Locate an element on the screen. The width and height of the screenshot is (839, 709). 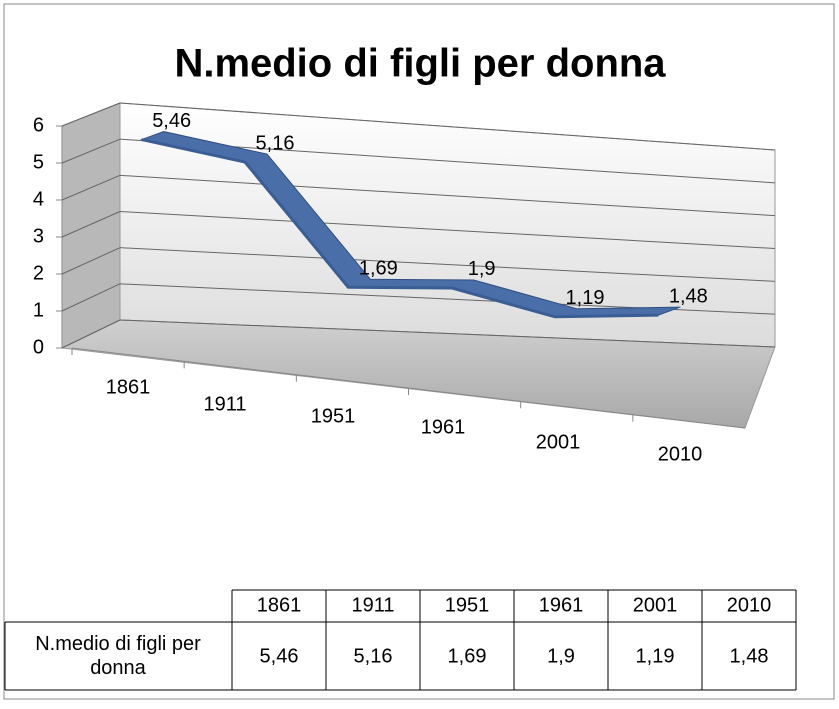
data-label: 5,46 is located at coordinates (171, 121).